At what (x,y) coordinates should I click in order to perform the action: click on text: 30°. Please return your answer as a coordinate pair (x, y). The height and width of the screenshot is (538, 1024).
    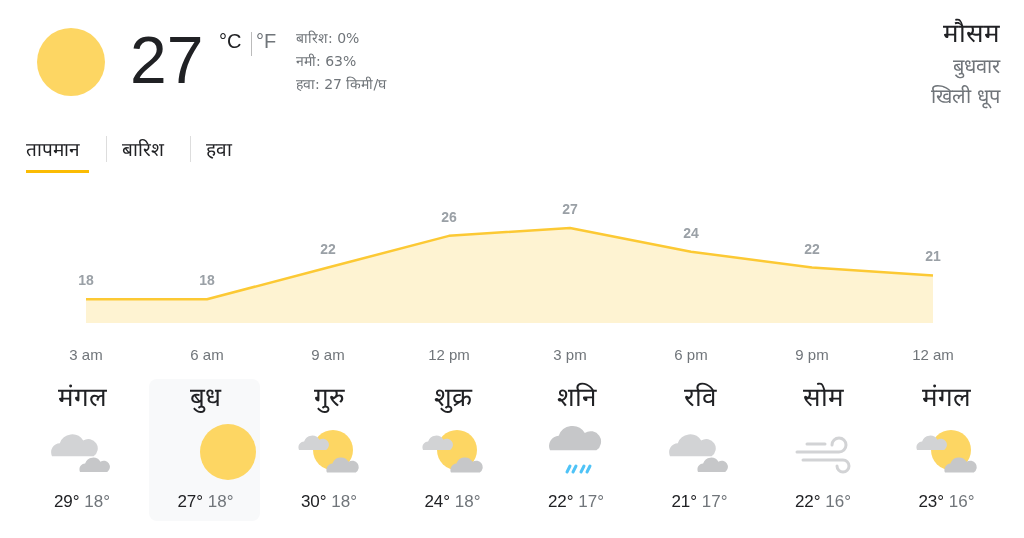
    Looking at the image, I should click on (313, 501).